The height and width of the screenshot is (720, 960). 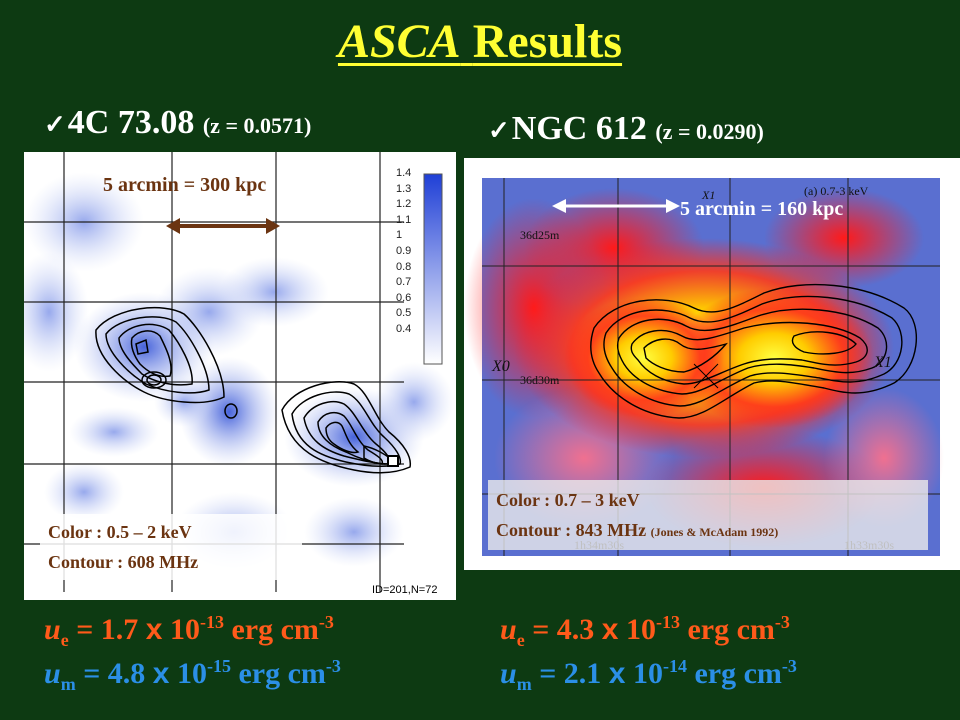 I want to click on colorbar-tick: 0.6, so click(x=404, y=297).